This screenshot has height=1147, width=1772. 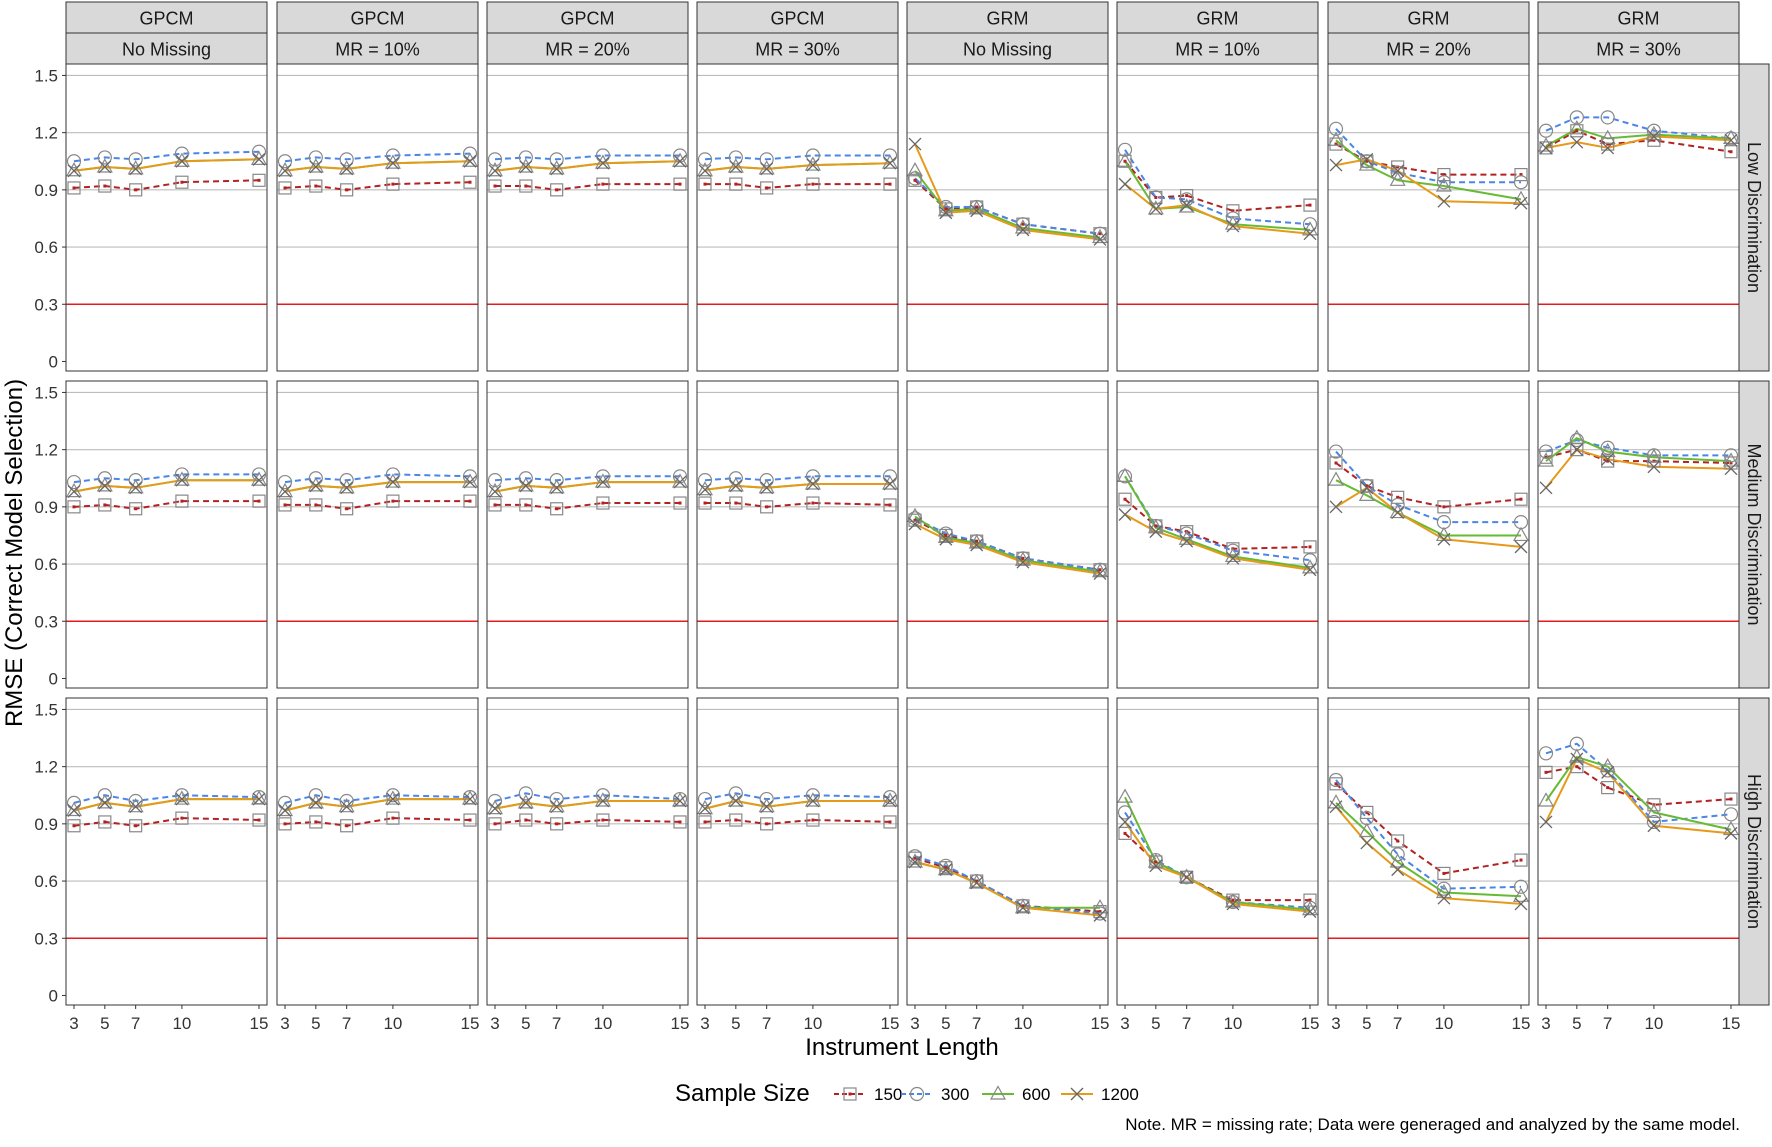 What do you see at coordinates (1754, 851) in the screenshot?
I see `strip-row-box` at bounding box center [1754, 851].